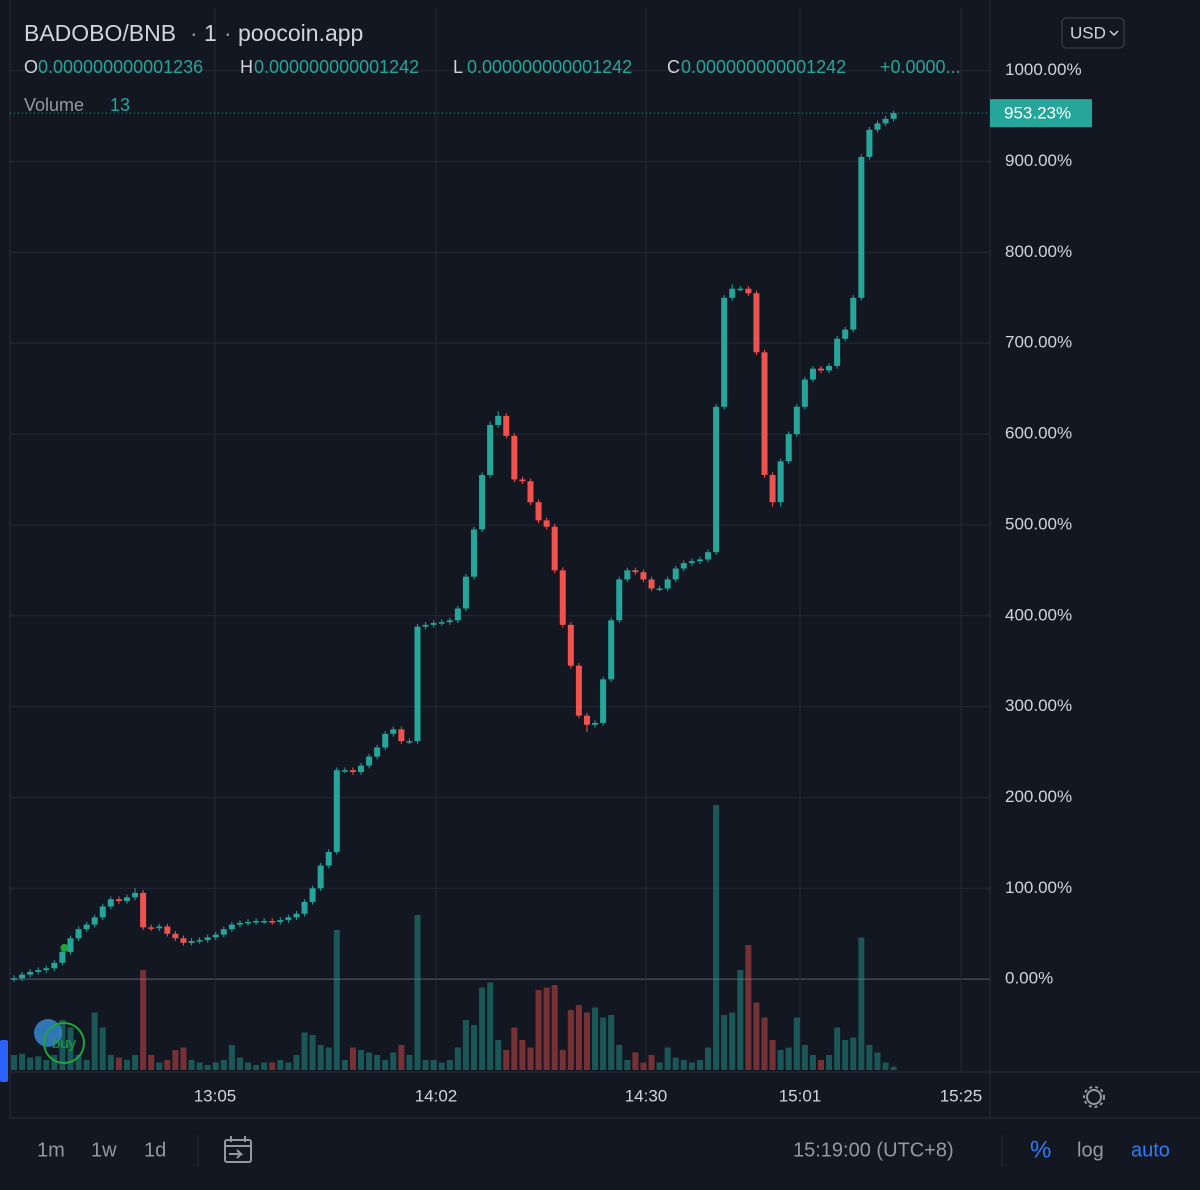 This screenshot has width=1200, height=1190. I want to click on range-button: 1m, so click(51, 1150).